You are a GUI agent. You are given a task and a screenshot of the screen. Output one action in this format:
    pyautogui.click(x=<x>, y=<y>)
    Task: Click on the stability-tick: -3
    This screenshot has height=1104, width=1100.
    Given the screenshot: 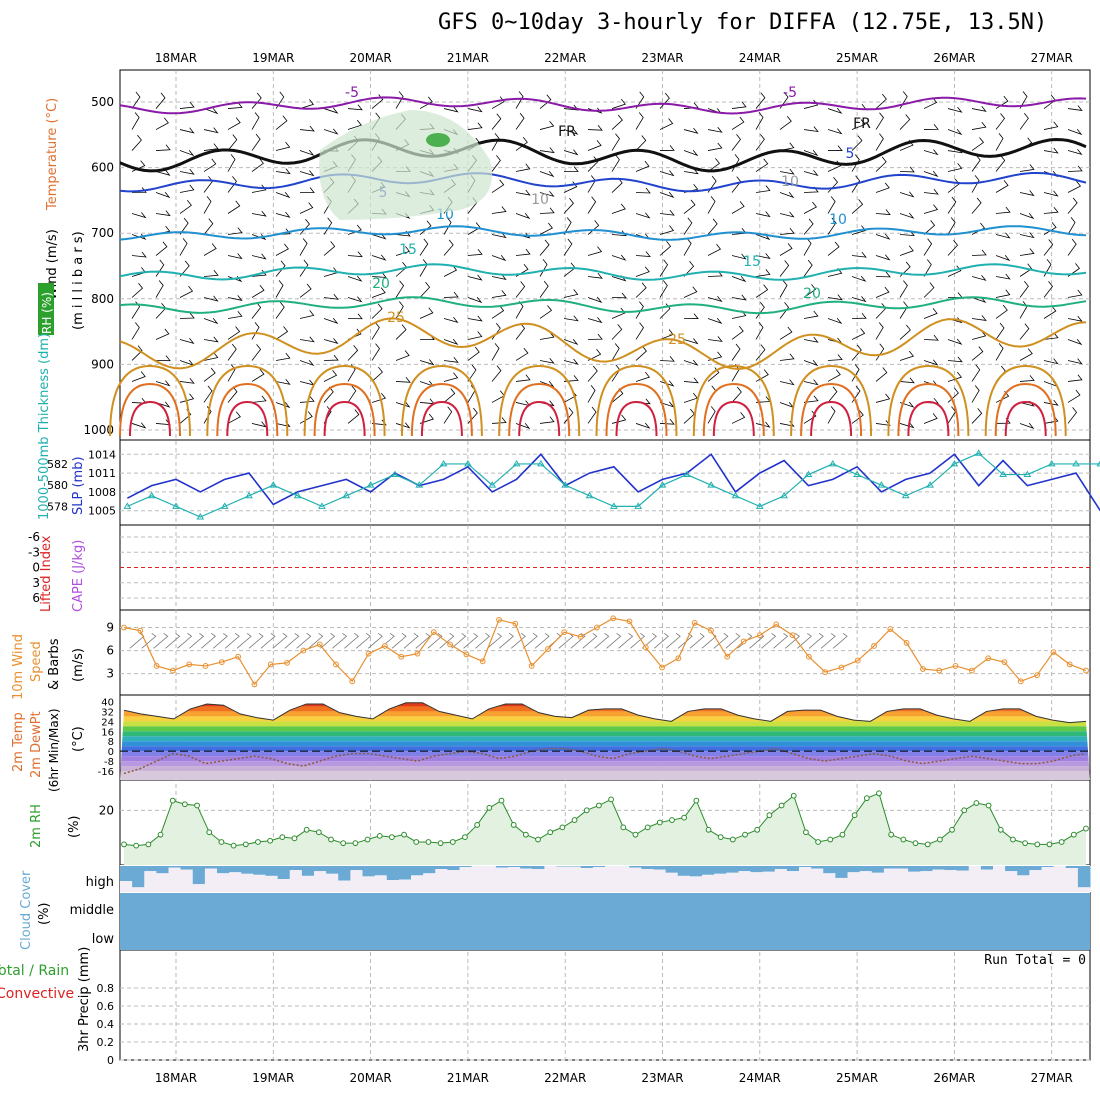 What is the action you would take?
    pyautogui.click(x=34, y=552)
    